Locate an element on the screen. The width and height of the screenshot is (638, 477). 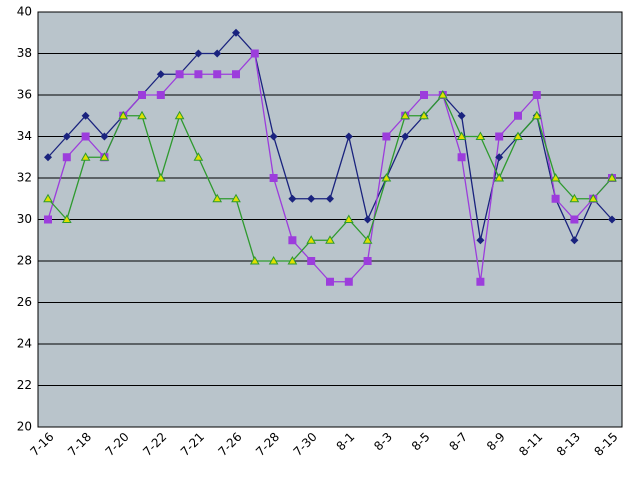
y-tick-label: 36 is located at coordinates (24, 95).